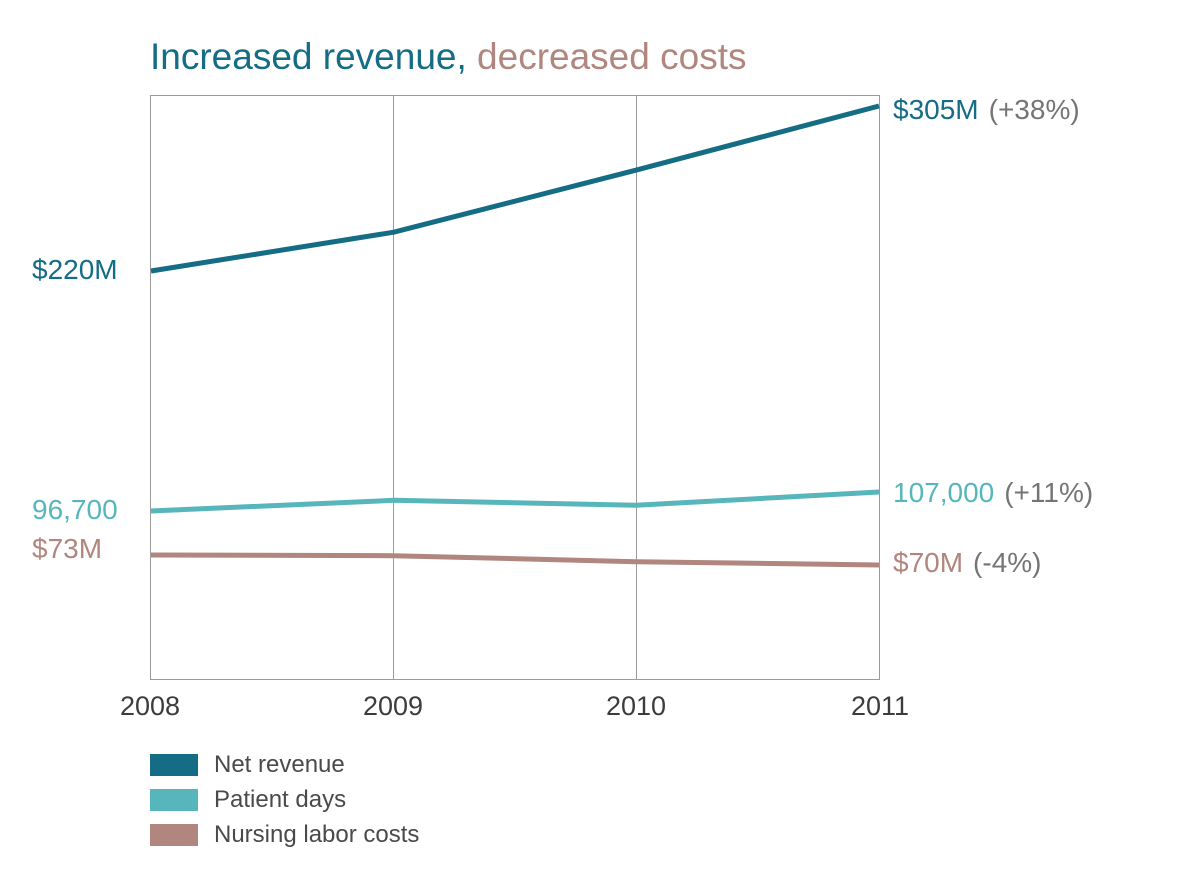 The image size is (1185, 888). Describe the element at coordinates (1034, 109) in the screenshot. I see `end-change-net-revenue: (+38%)` at that location.